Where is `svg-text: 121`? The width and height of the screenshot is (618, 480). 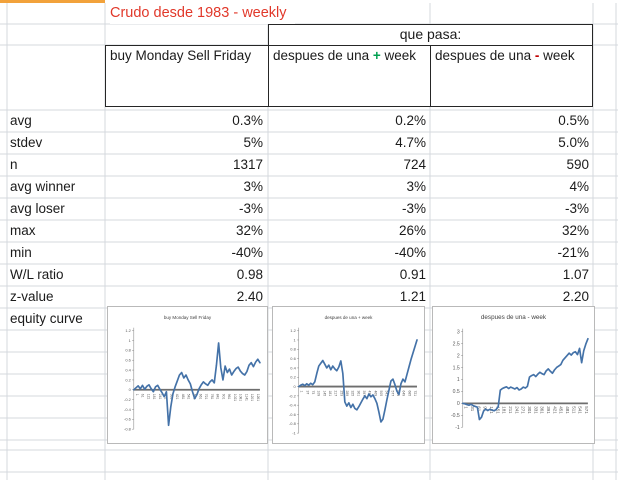
svg-text: 121 is located at coordinates (148, 397).